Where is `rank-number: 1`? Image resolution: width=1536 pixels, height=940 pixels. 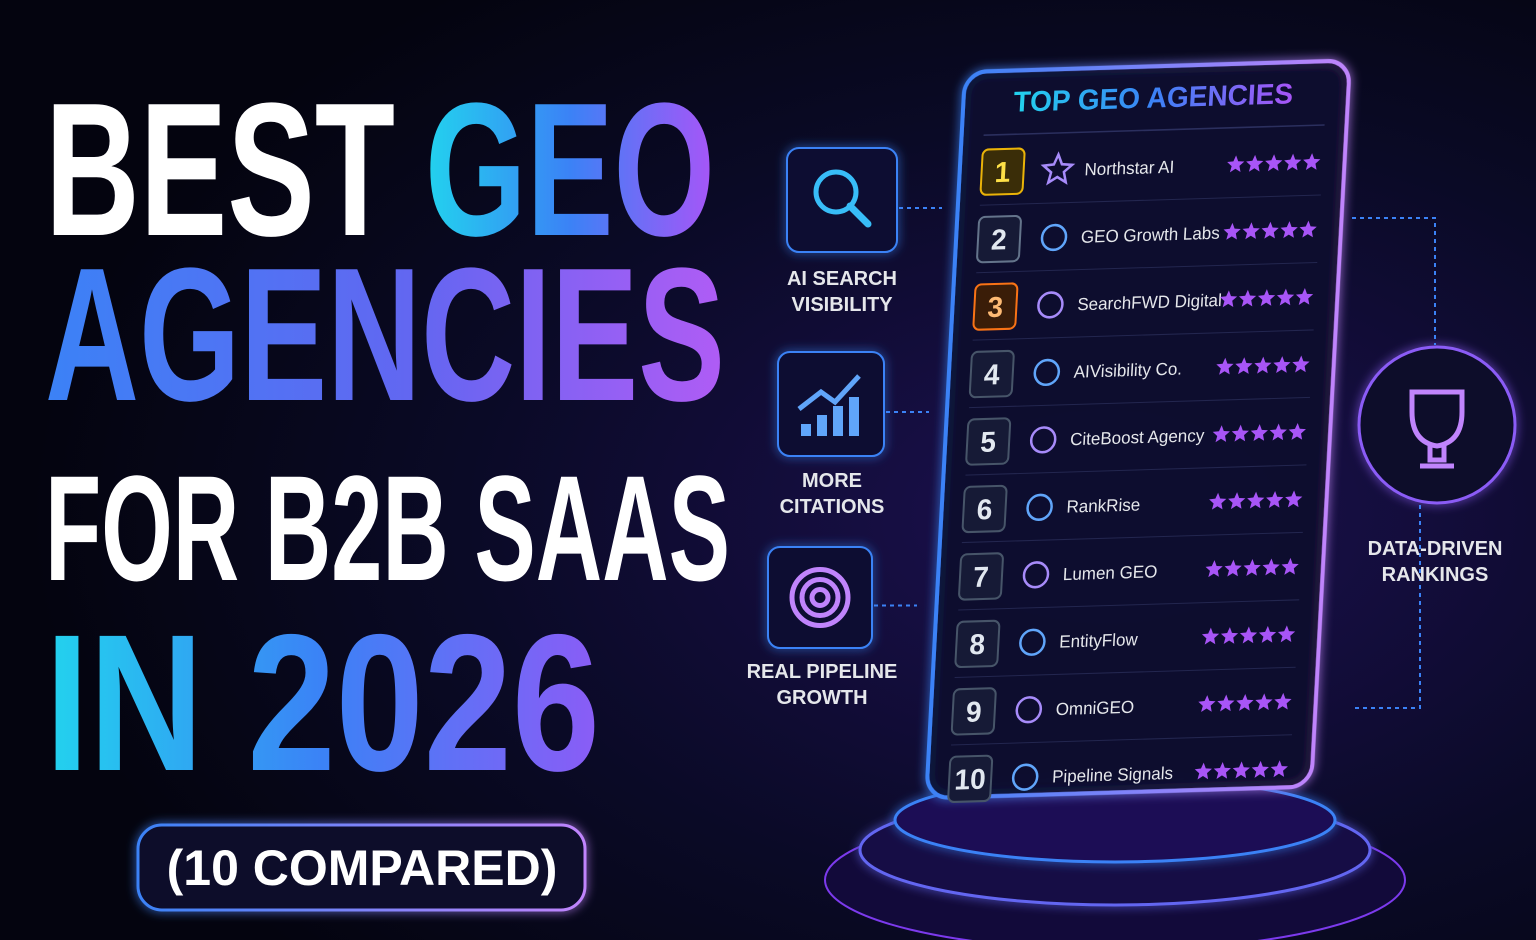
rank-number: 1 is located at coordinates (1002, 172).